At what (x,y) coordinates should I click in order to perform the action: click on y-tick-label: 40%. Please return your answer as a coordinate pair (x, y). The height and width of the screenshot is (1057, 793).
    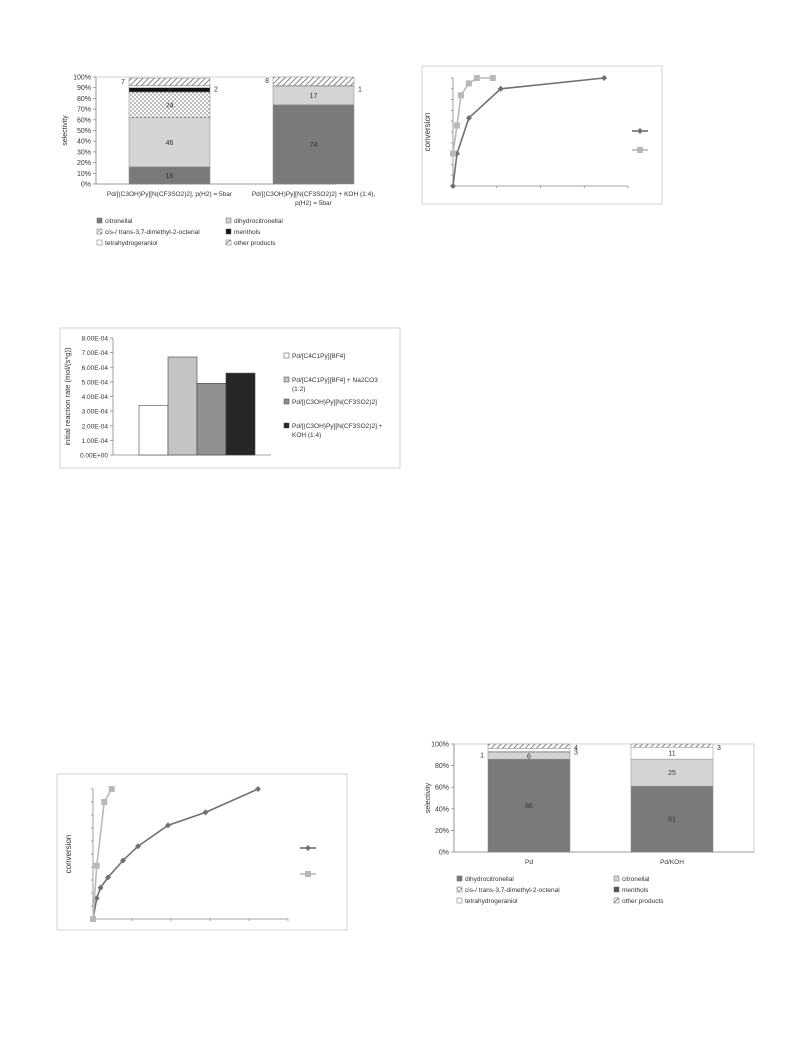
    Looking at the image, I should click on (442, 809).